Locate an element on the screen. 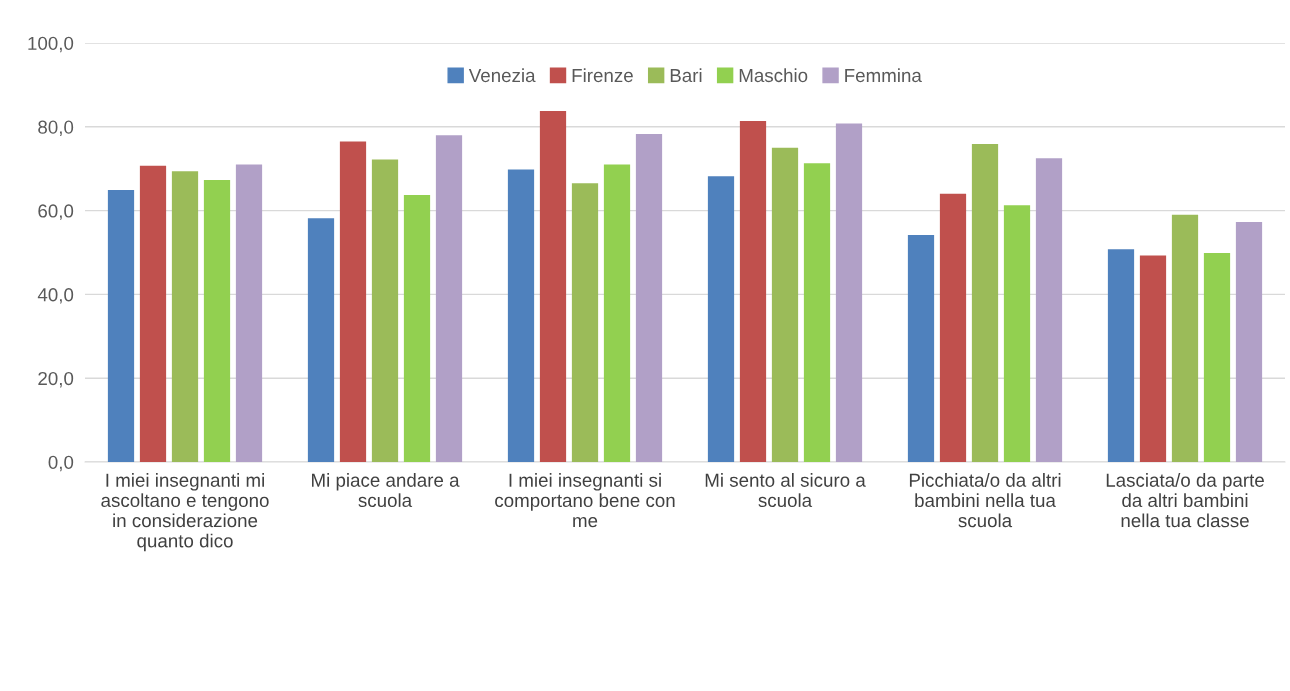 This screenshot has height=691, width=1290. legend-label: Femmina is located at coordinates (883, 75).